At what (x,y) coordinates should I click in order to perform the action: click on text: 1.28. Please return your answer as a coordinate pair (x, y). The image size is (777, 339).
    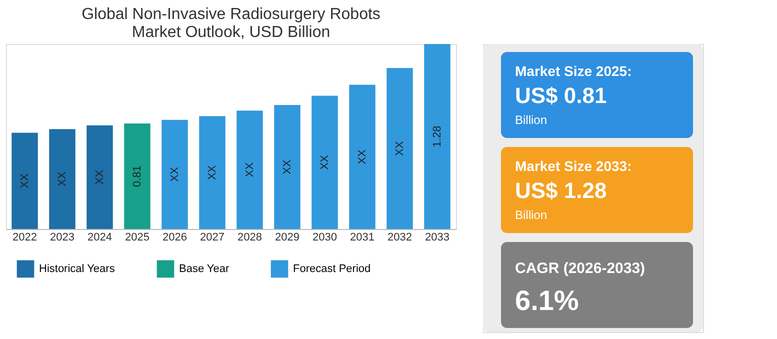
    Looking at the image, I should click on (437, 137).